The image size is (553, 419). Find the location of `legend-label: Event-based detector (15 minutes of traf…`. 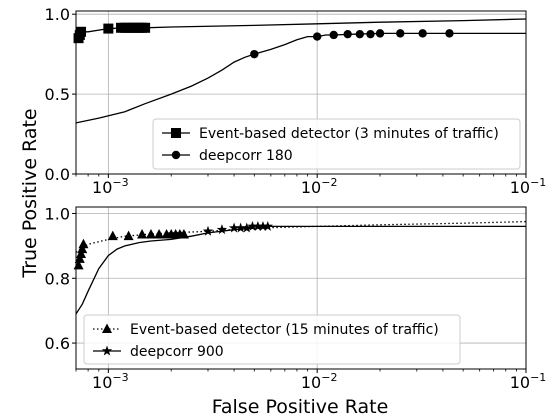

legend-label: Event-based detector (15 minutes of traf… is located at coordinates (284, 330).